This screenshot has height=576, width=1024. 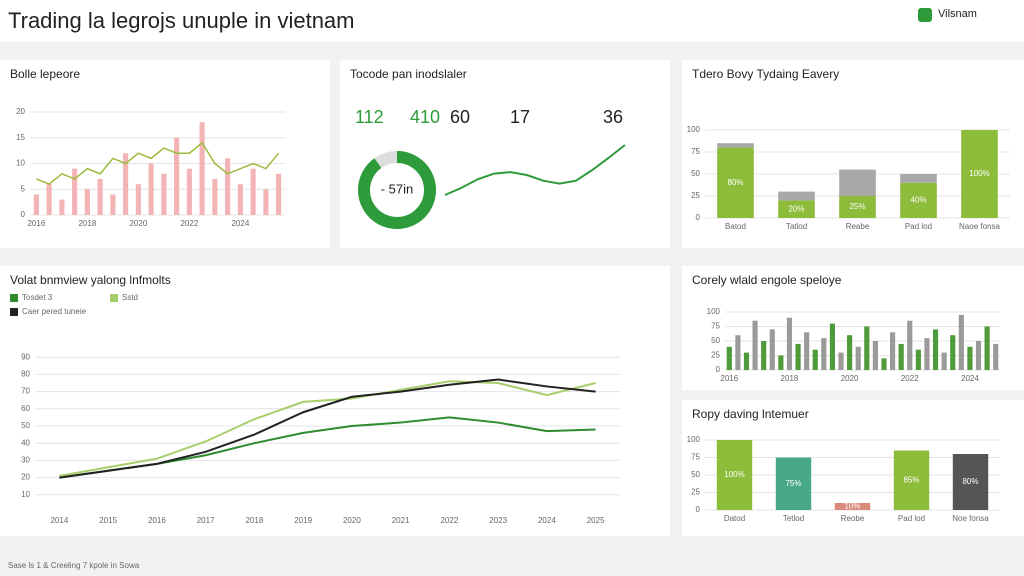 I want to click on panel-title: Tdero Bovy Tydaing Eavery, so click(x=765, y=74).